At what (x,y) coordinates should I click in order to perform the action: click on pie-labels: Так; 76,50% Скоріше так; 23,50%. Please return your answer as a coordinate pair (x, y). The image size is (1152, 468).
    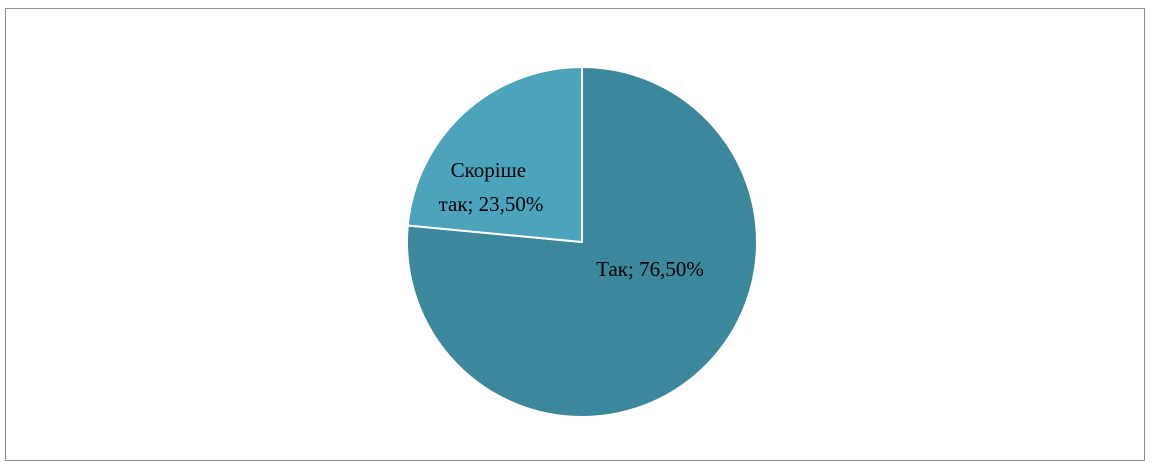
    Looking at the image, I should click on (571, 219).